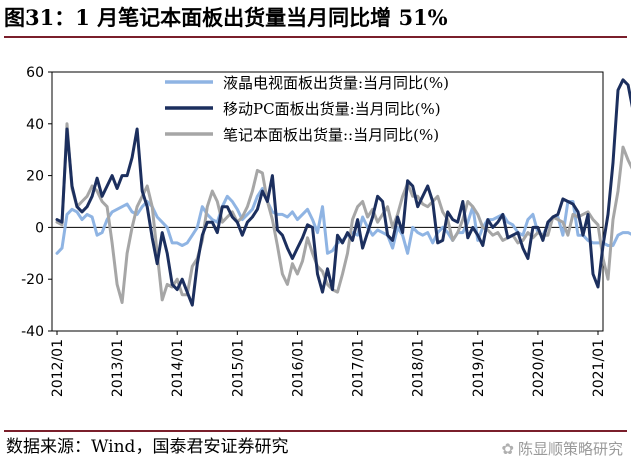 The height and width of the screenshot is (473, 631). What do you see at coordinates (336, 83) in the screenshot?
I see `legend-label-1: 液晶电视面板出货量:当月同比(%)` at bounding box center [336, 83].